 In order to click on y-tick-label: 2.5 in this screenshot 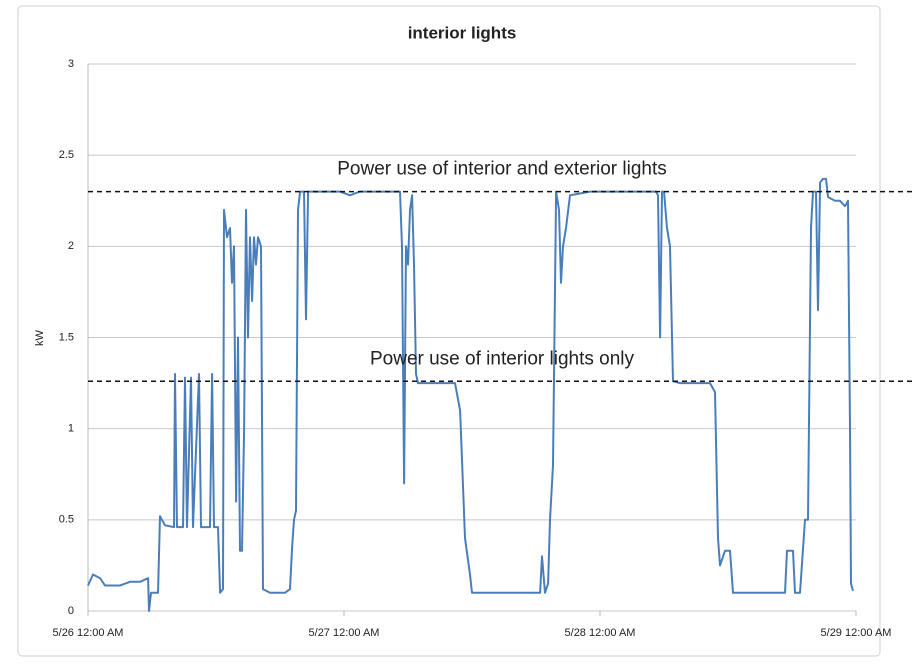, I will do `click(66, 155)`.